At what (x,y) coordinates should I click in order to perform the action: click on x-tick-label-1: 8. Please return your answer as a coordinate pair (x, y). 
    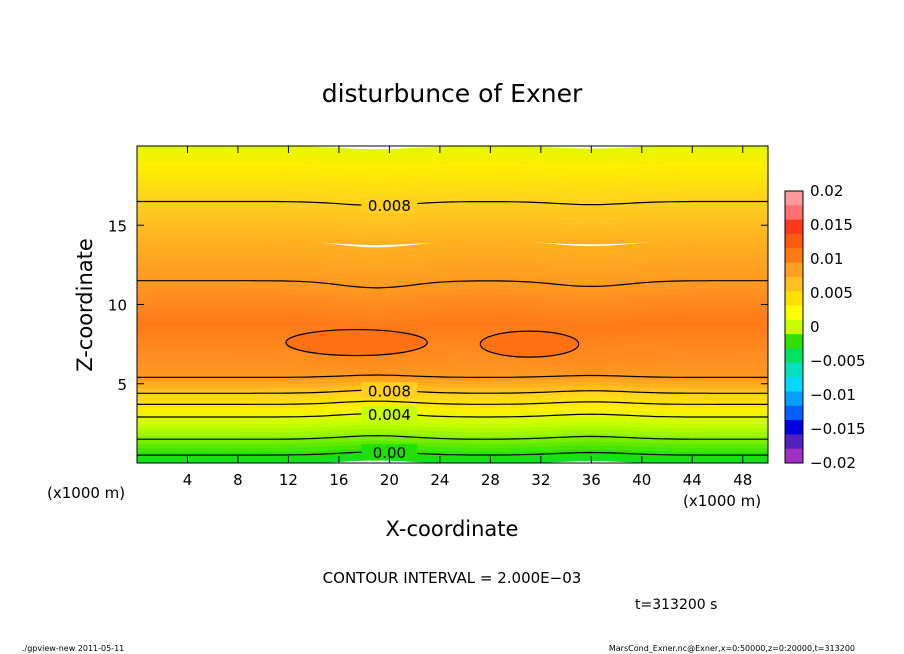
    Looking at the image, I should click on (238, 480).